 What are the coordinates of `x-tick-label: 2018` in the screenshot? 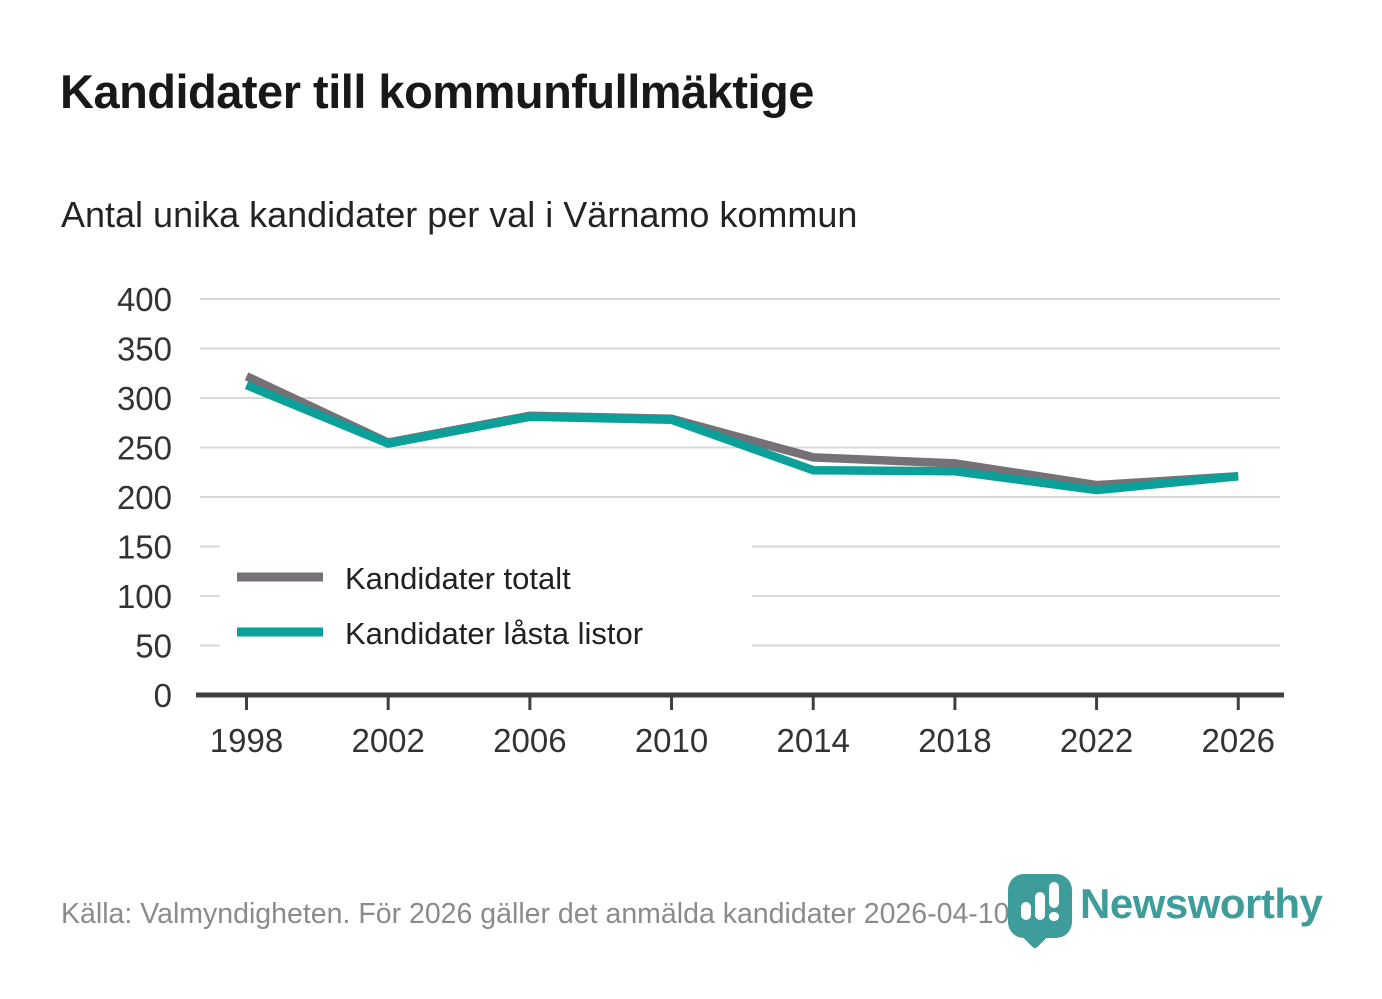 It's located at (954, 740).